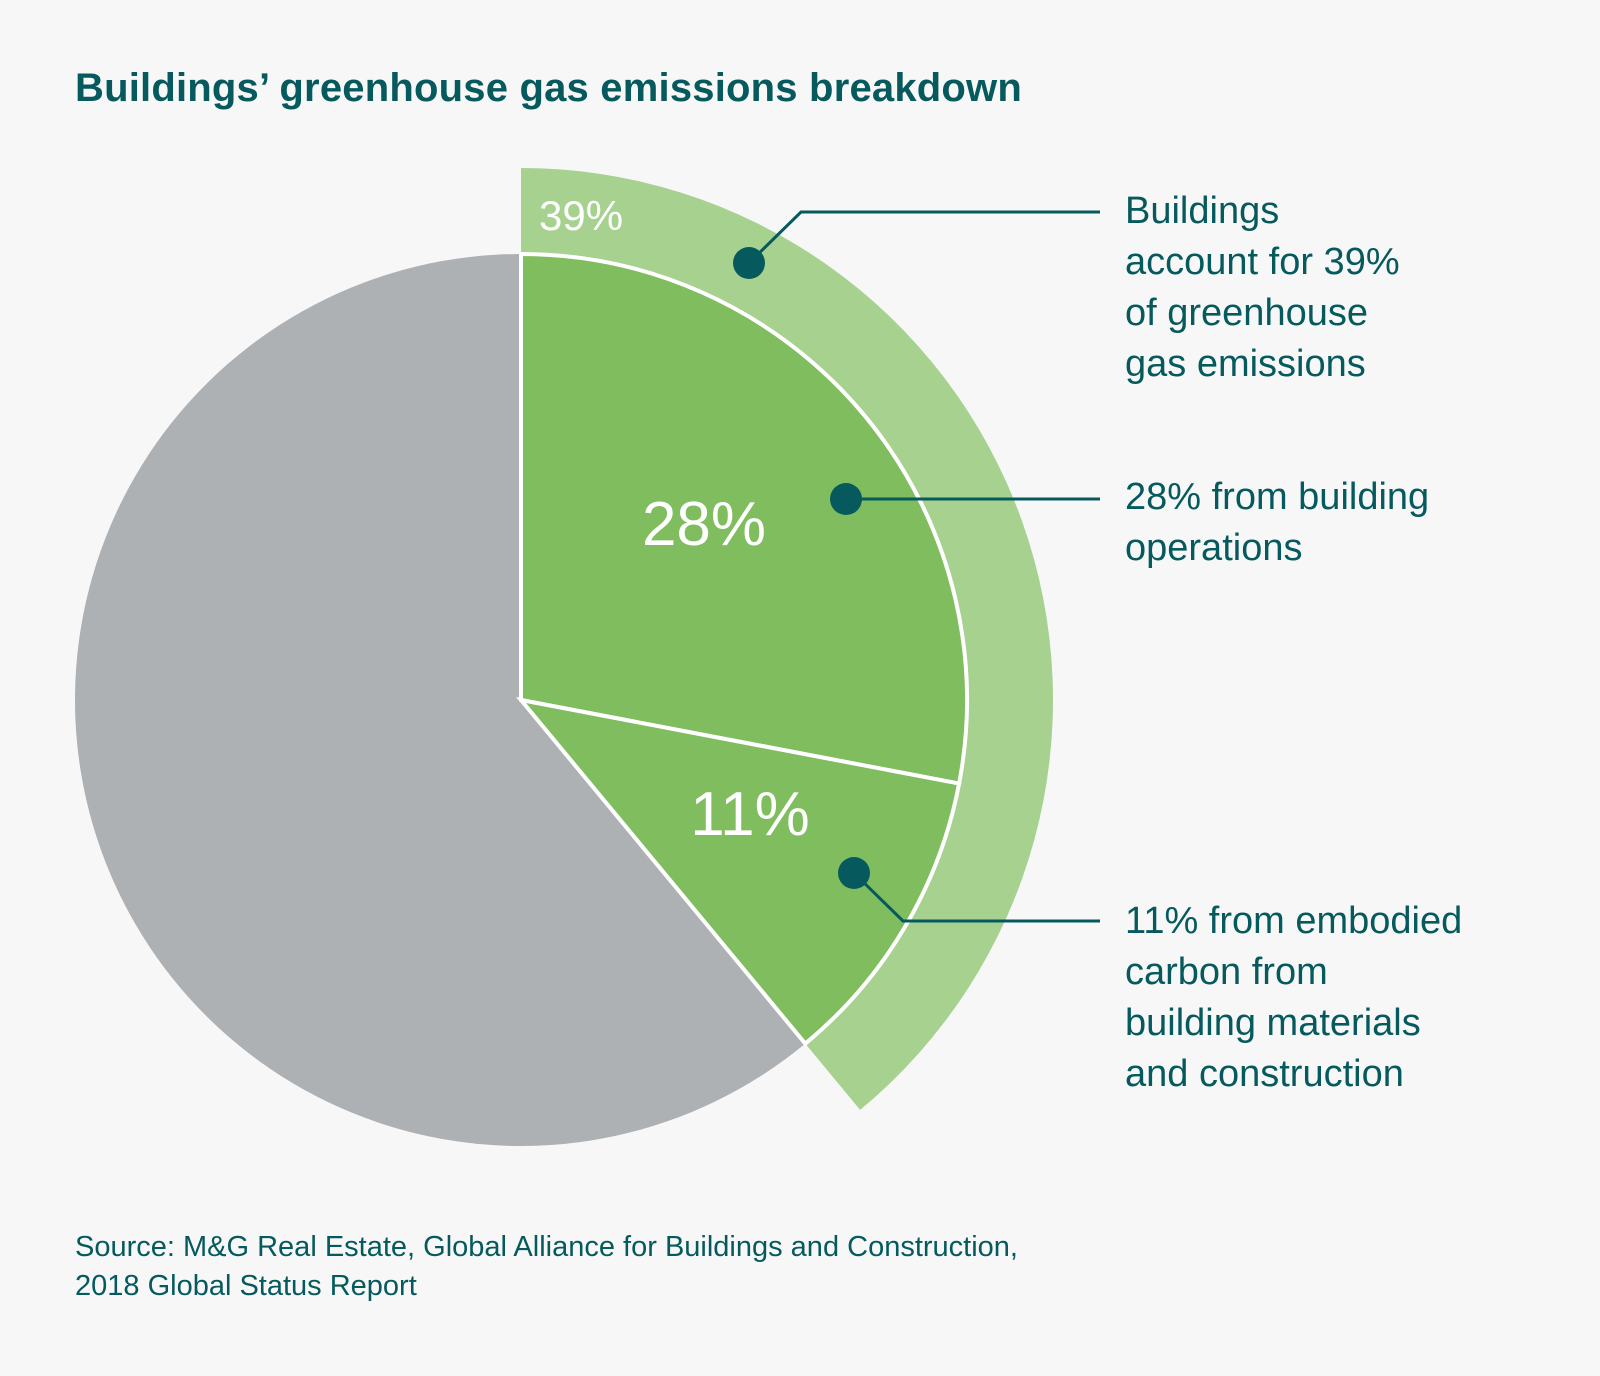  Describe the element at coordinates (1202, 211) in the screenshot. I see `annotation-line: Buildings` at that location.